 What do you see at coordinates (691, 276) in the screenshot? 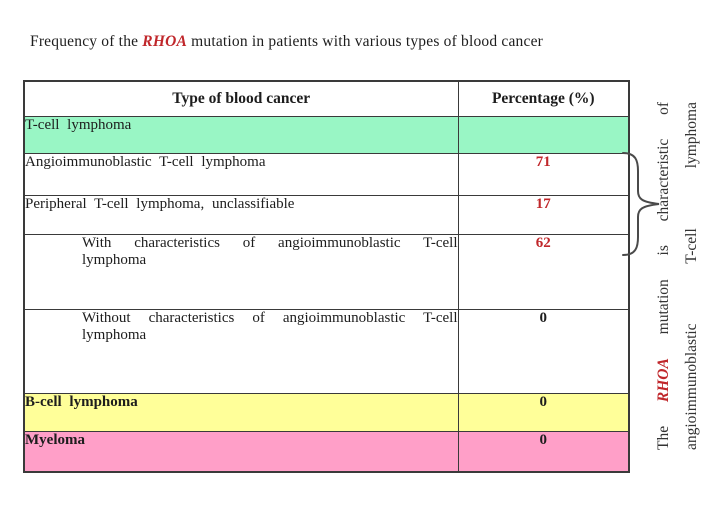
I see `side-note-line-2: angioimmunoblastic T-cell lymphoma` at bounding box center [691, 276].